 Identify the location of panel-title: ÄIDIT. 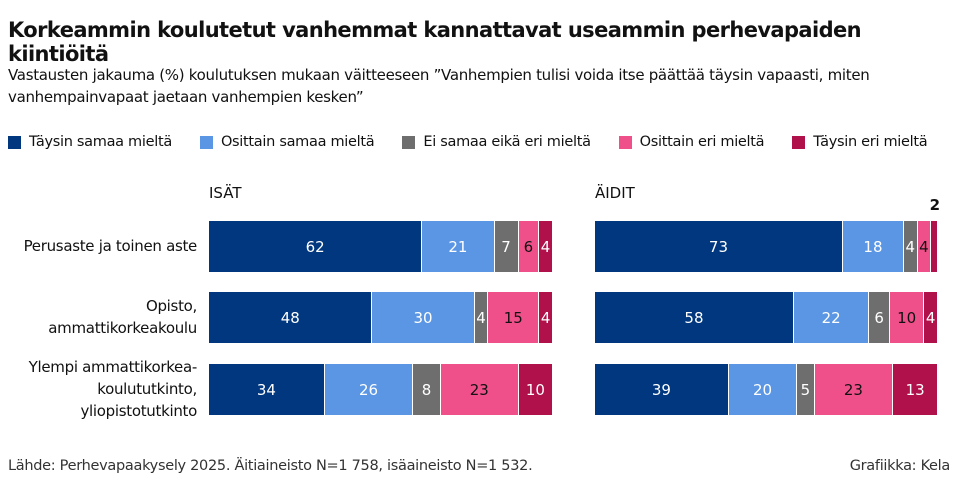
(615, 193).